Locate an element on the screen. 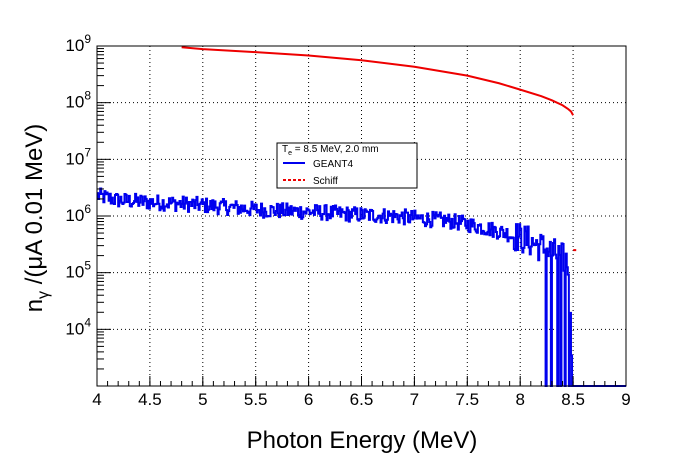  y-axis-title-sub: γ is located at coordinates (43, 295).